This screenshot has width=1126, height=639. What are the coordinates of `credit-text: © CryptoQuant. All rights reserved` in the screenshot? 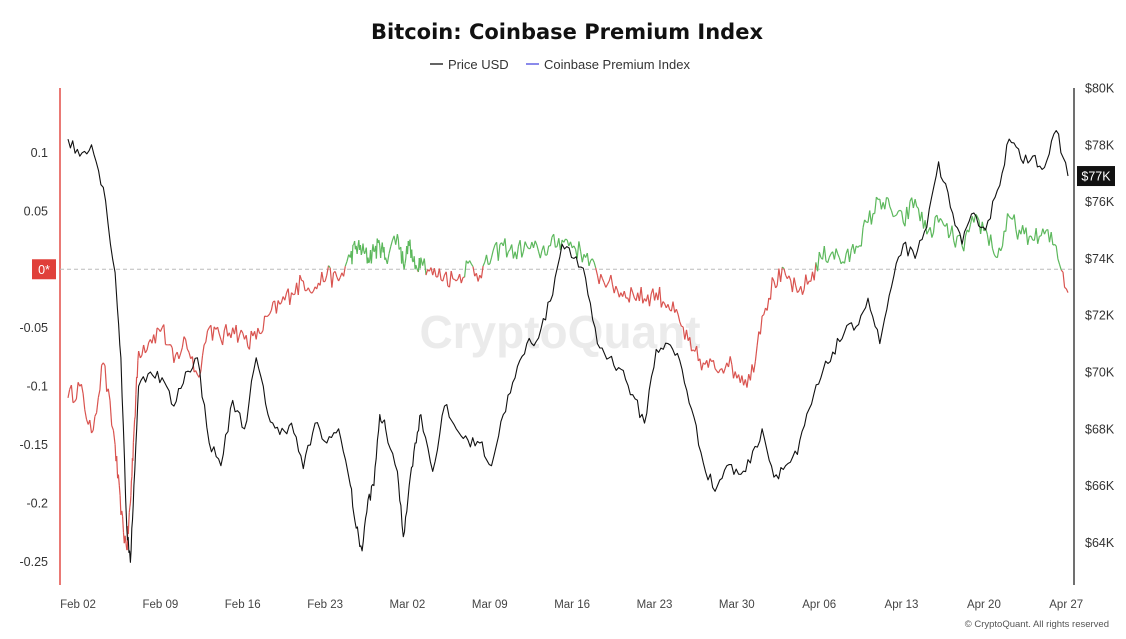 It's located at (1037, 624).